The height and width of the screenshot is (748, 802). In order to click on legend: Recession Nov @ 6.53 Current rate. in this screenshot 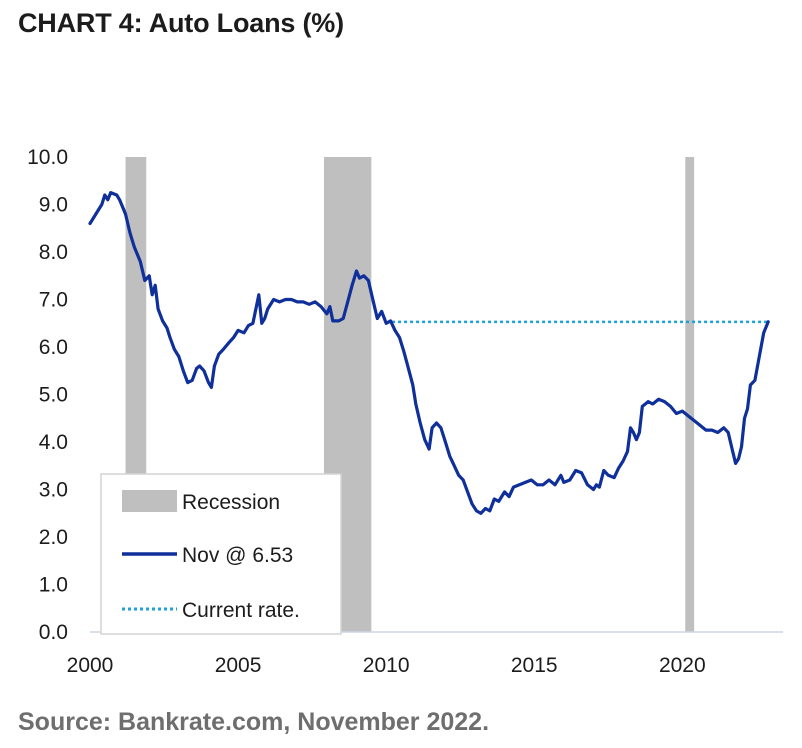, I will do `click(221, 554)`.